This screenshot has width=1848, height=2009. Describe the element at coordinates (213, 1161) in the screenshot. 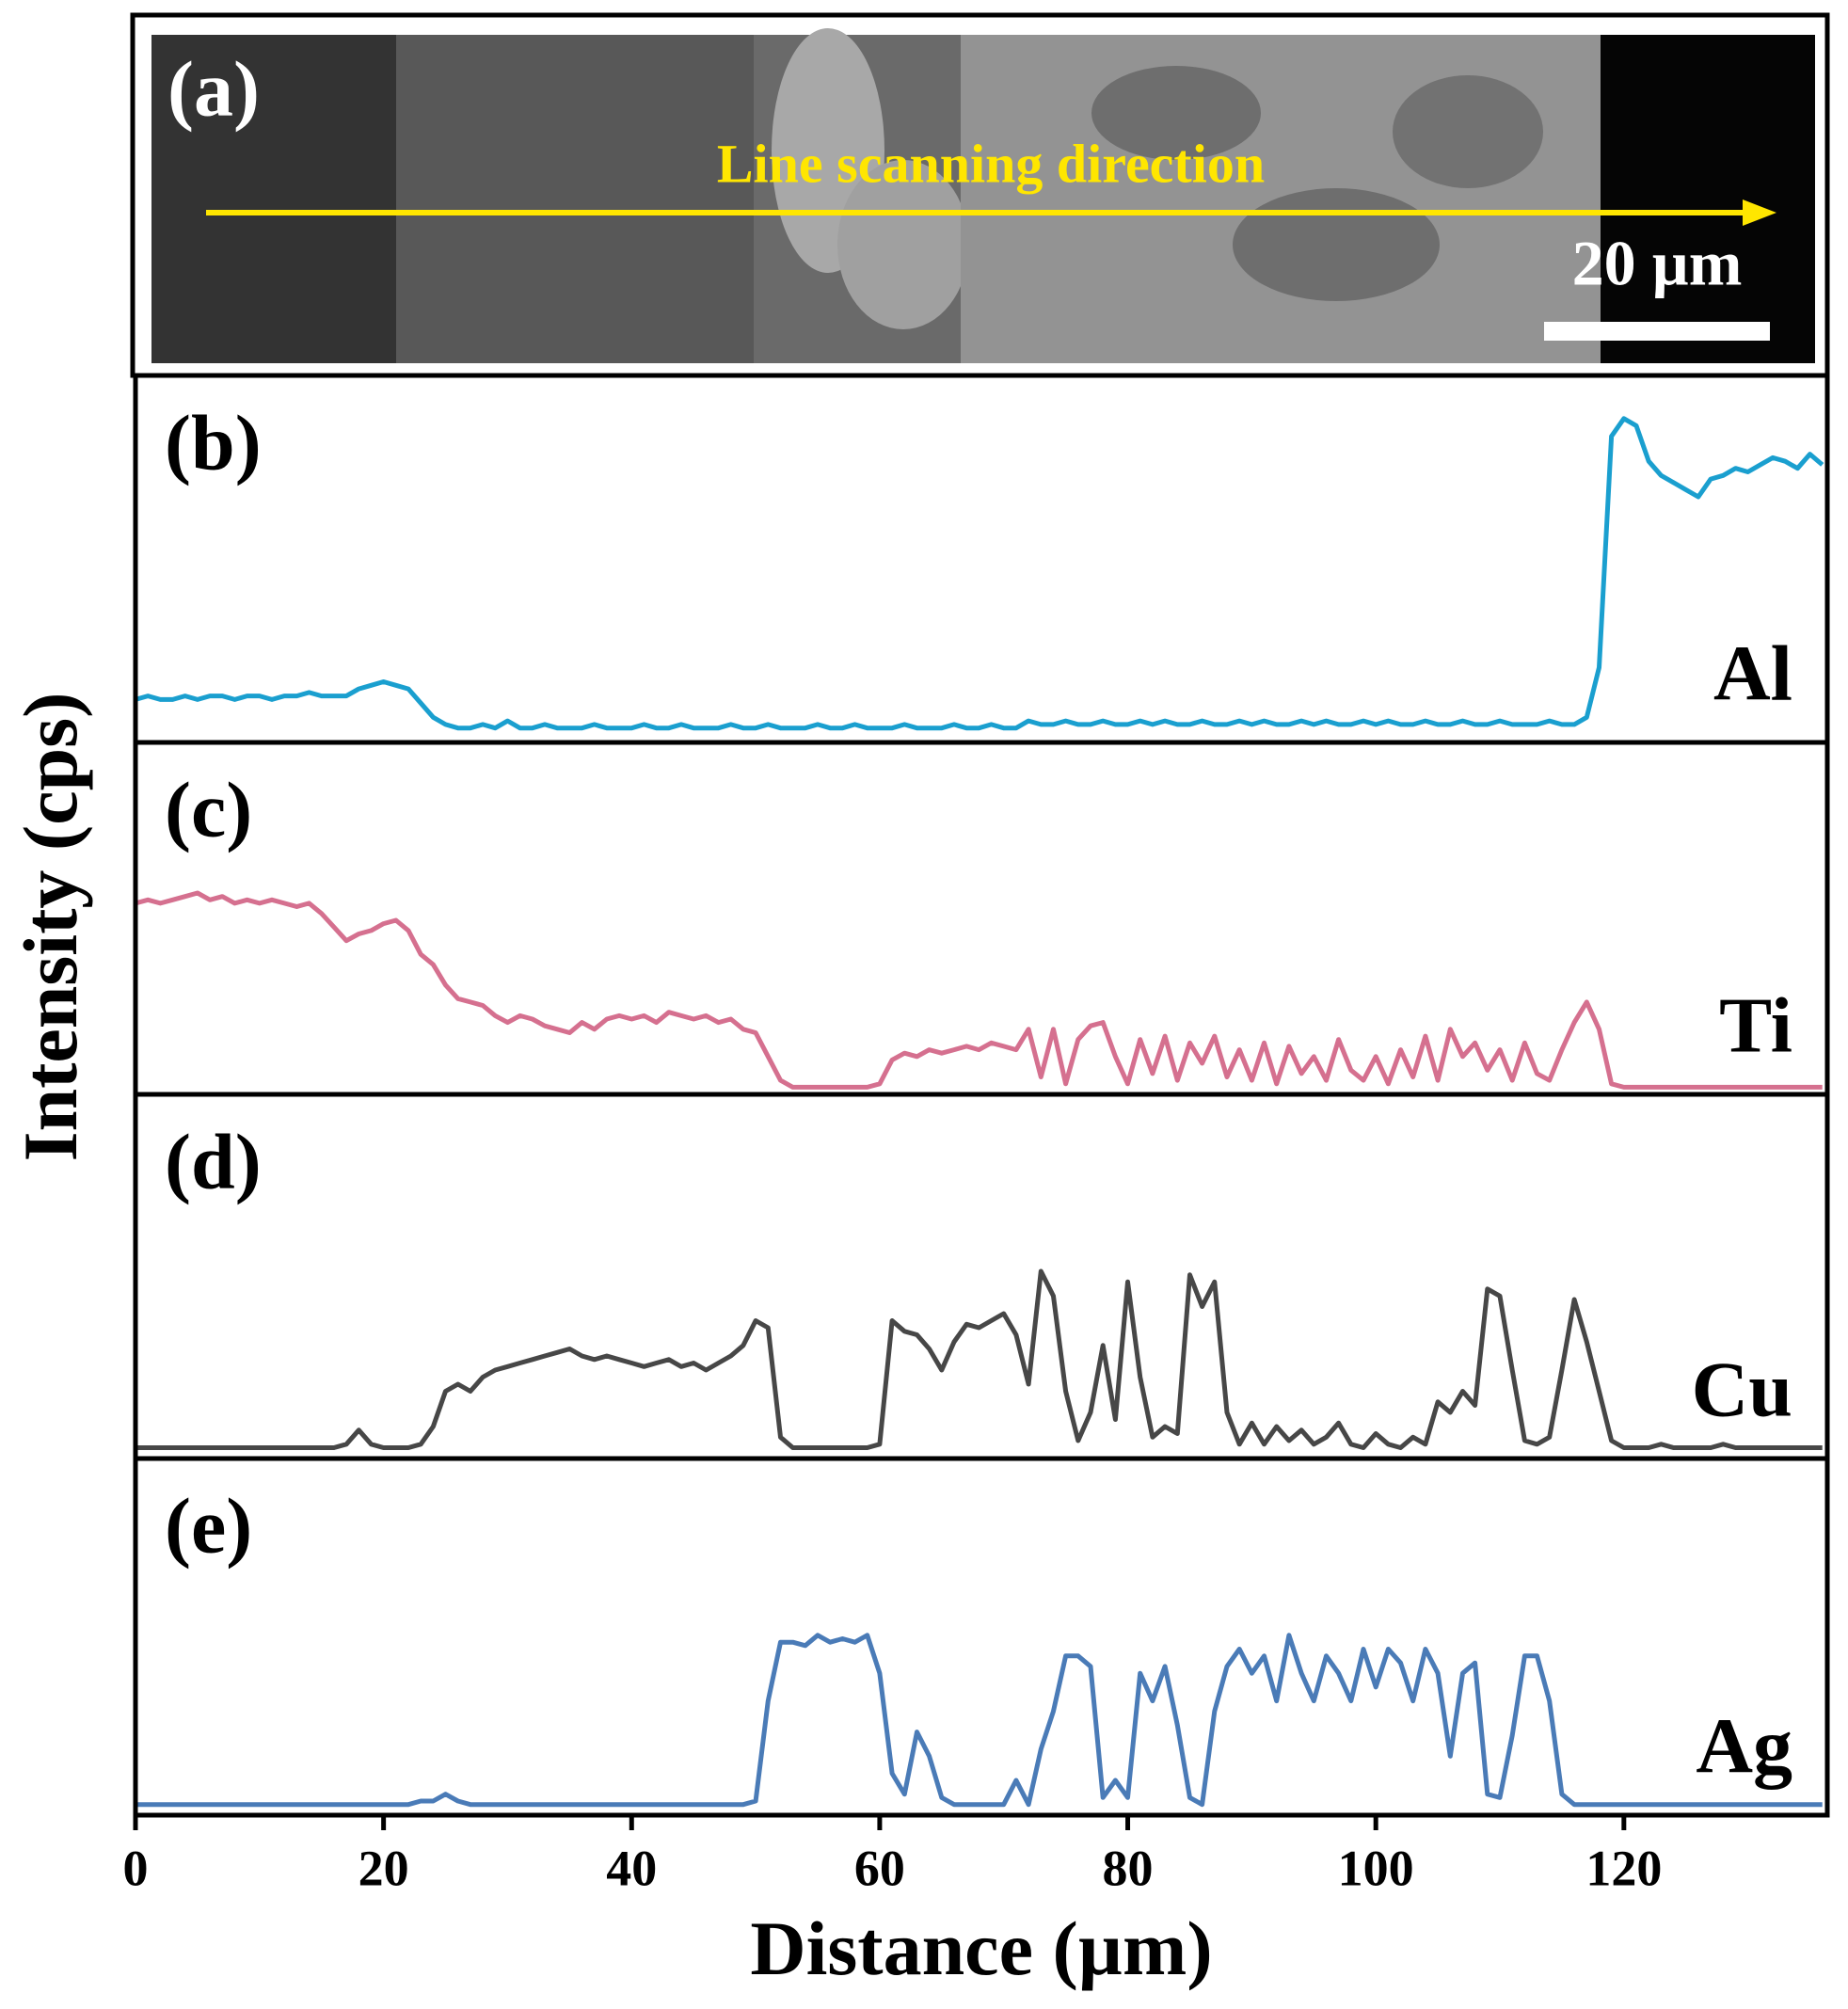

I see `panel-label: (d)` at that location.